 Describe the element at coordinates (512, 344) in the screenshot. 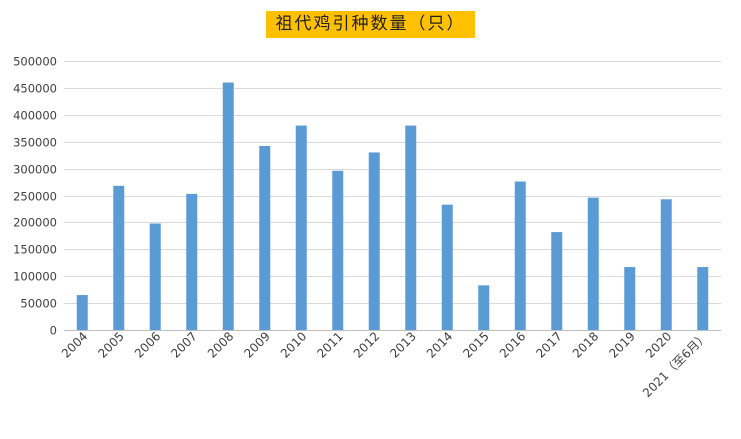

I see `x-tick-label: 2016` at that location.